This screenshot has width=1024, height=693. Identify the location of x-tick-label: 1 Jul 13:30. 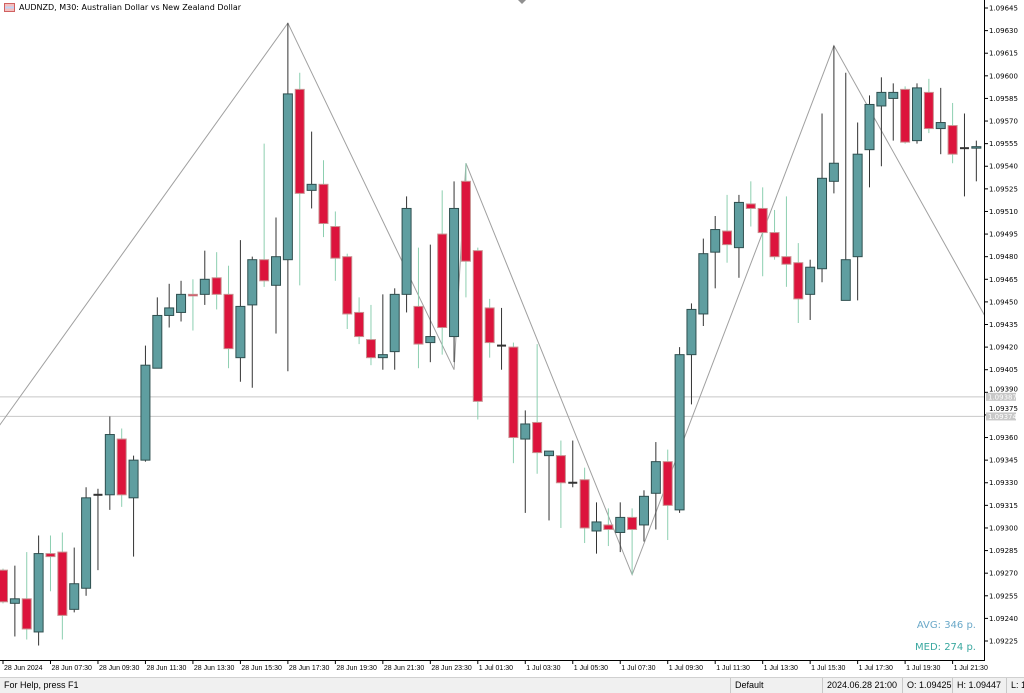
(781, 668).